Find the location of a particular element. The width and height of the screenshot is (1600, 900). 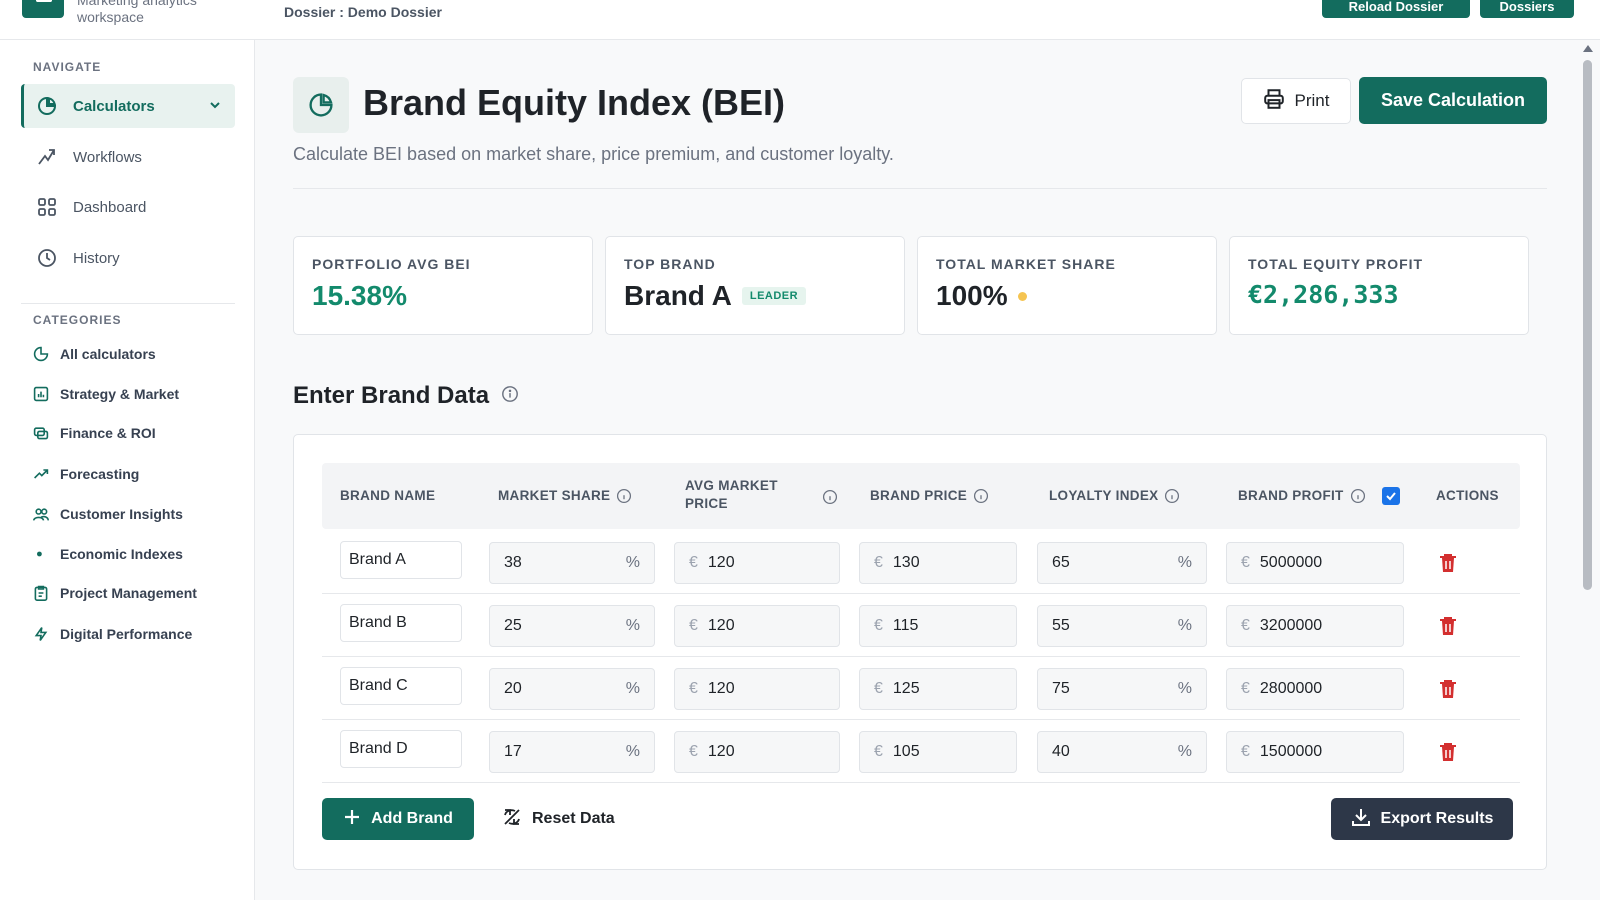

dot-icon is located at coordinates (41, 554).